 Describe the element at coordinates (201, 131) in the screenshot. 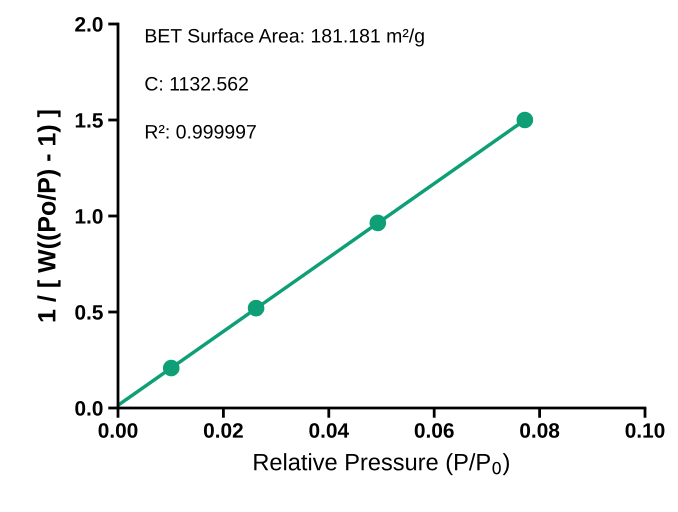

I see `annotation: R²: 0.999997` at that location.